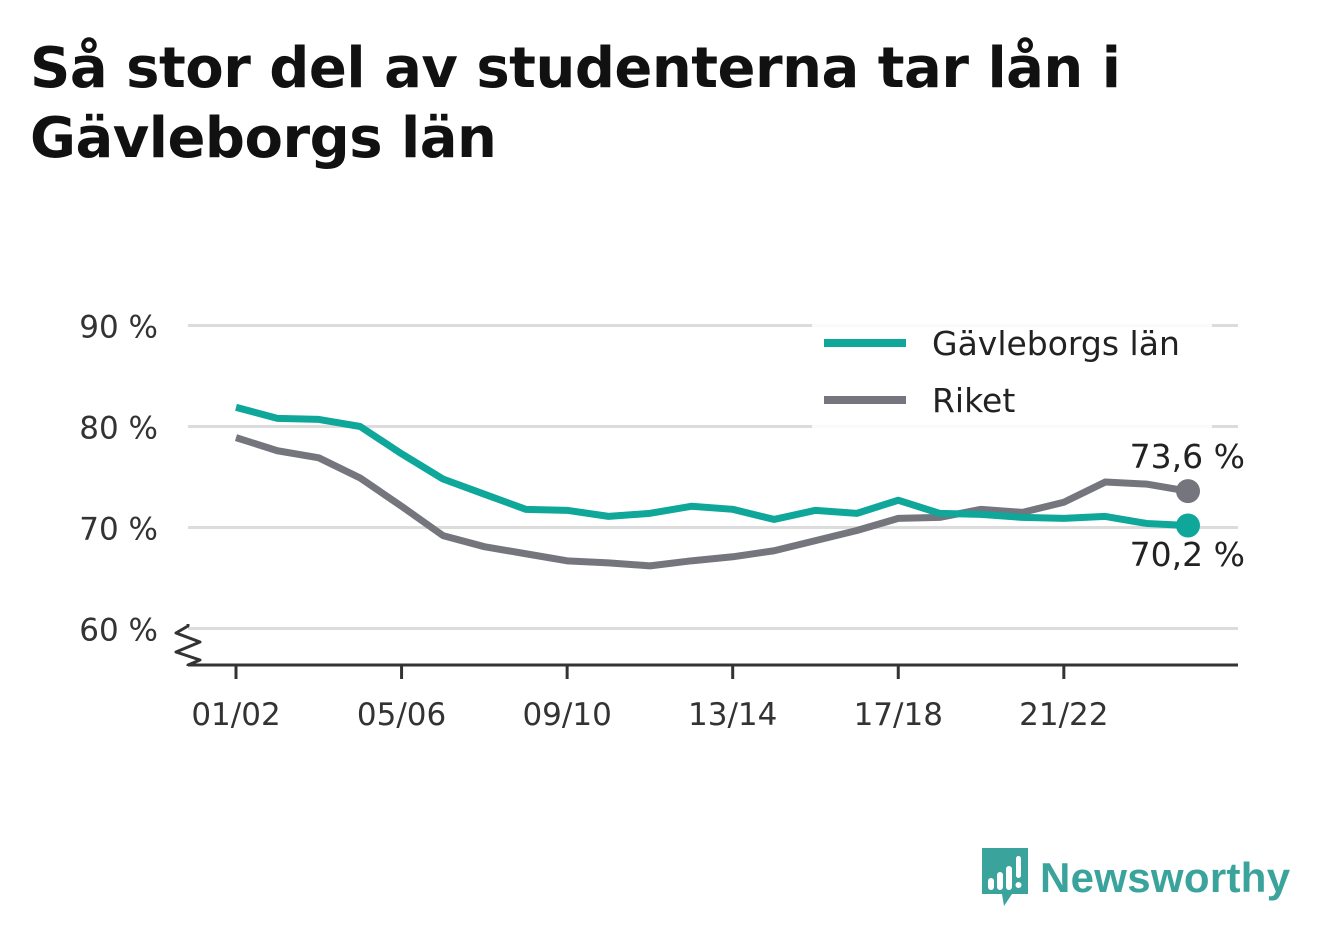 This screenshot has width=1322, height=939. I want to click on x-axis, so click(707, 651).